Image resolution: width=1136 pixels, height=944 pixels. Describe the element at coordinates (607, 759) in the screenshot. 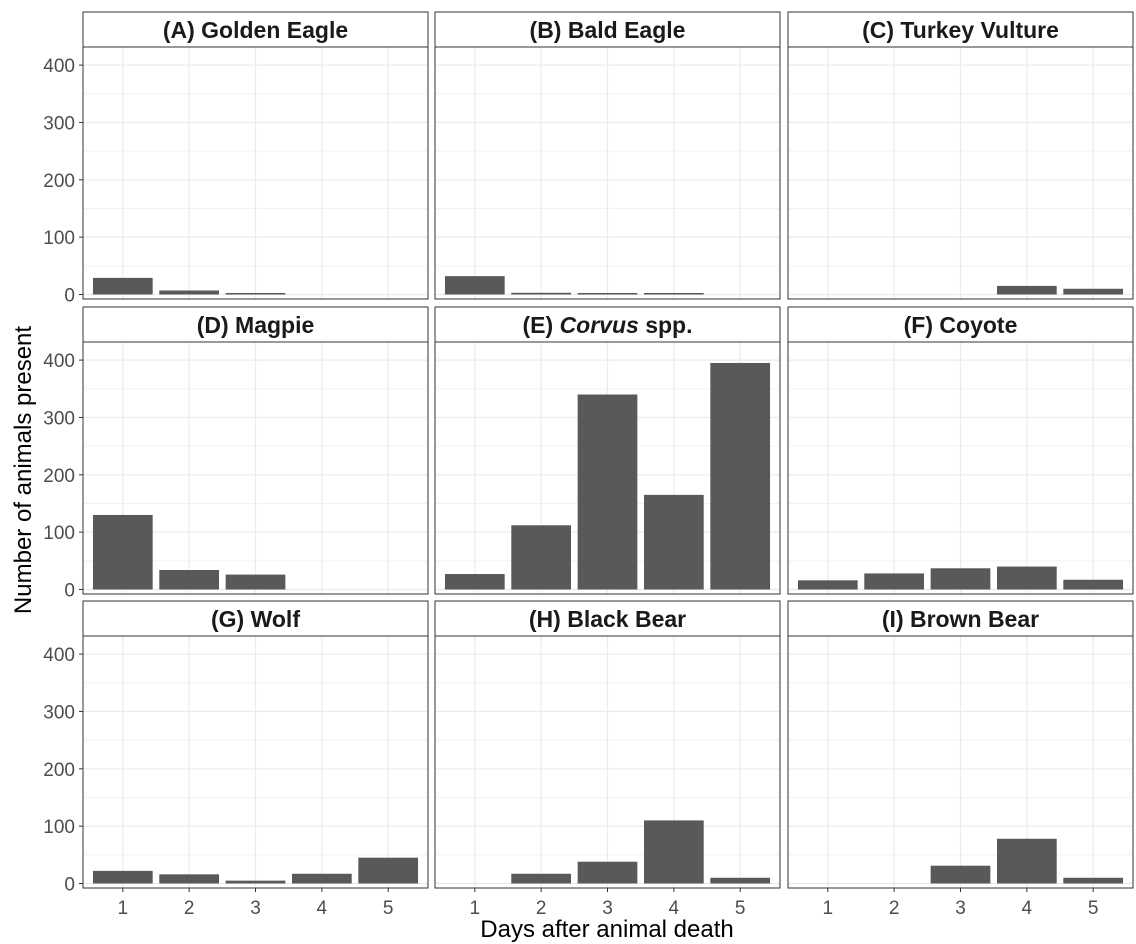

I see `facet-panel: (H) Black Bear 1 2 3 4 5` at that location.